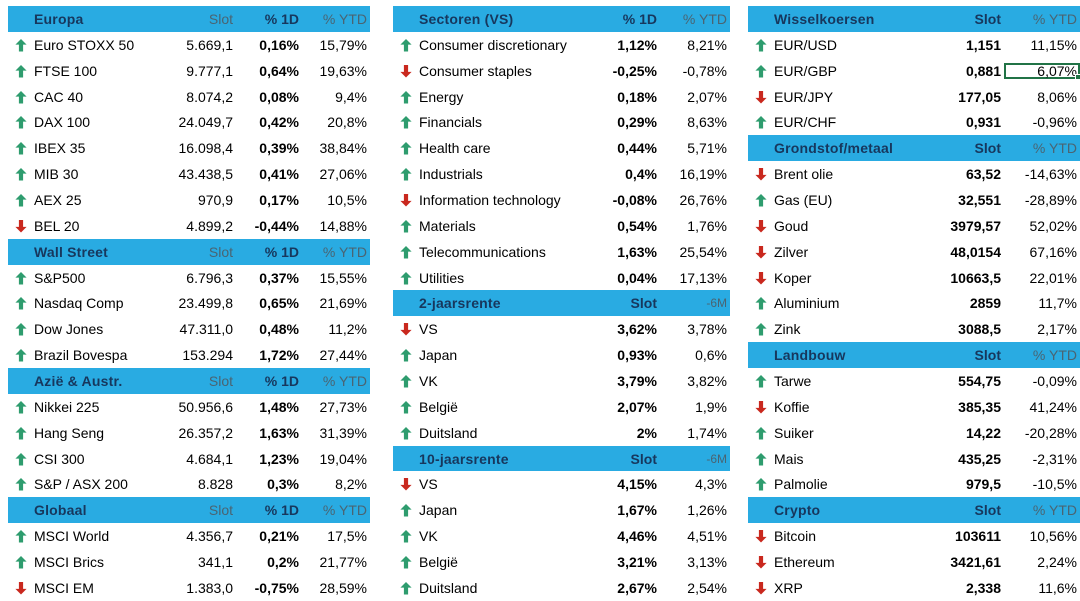  What do you see at coordinates (914, 19) in the screenshot?
I see `section-header-wisselkoersen: Wisselkoersen Slot % YTD` at bounding box center [914, 19].